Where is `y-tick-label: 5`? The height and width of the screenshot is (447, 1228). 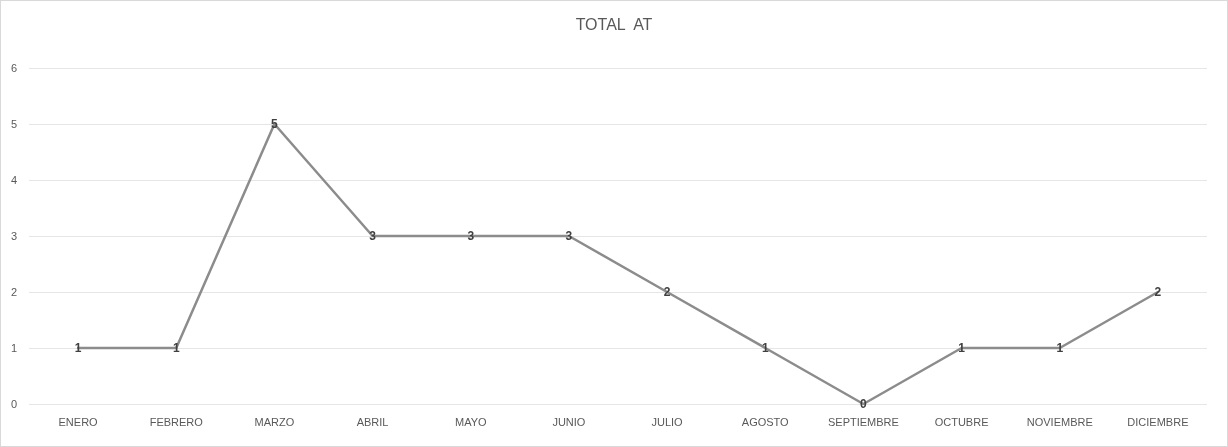 y-tick-label: 5 is located at coordinates (13, 124).